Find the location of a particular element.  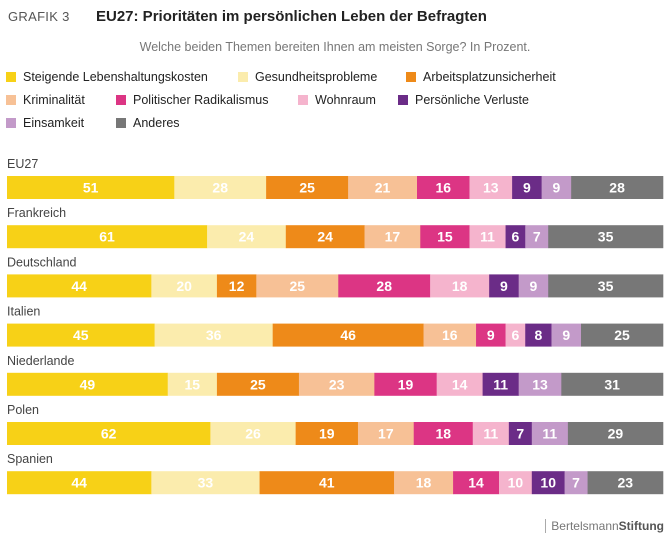

legend-label: Steigende Lebenshaltungskosten is located at coordinates (115, 77).